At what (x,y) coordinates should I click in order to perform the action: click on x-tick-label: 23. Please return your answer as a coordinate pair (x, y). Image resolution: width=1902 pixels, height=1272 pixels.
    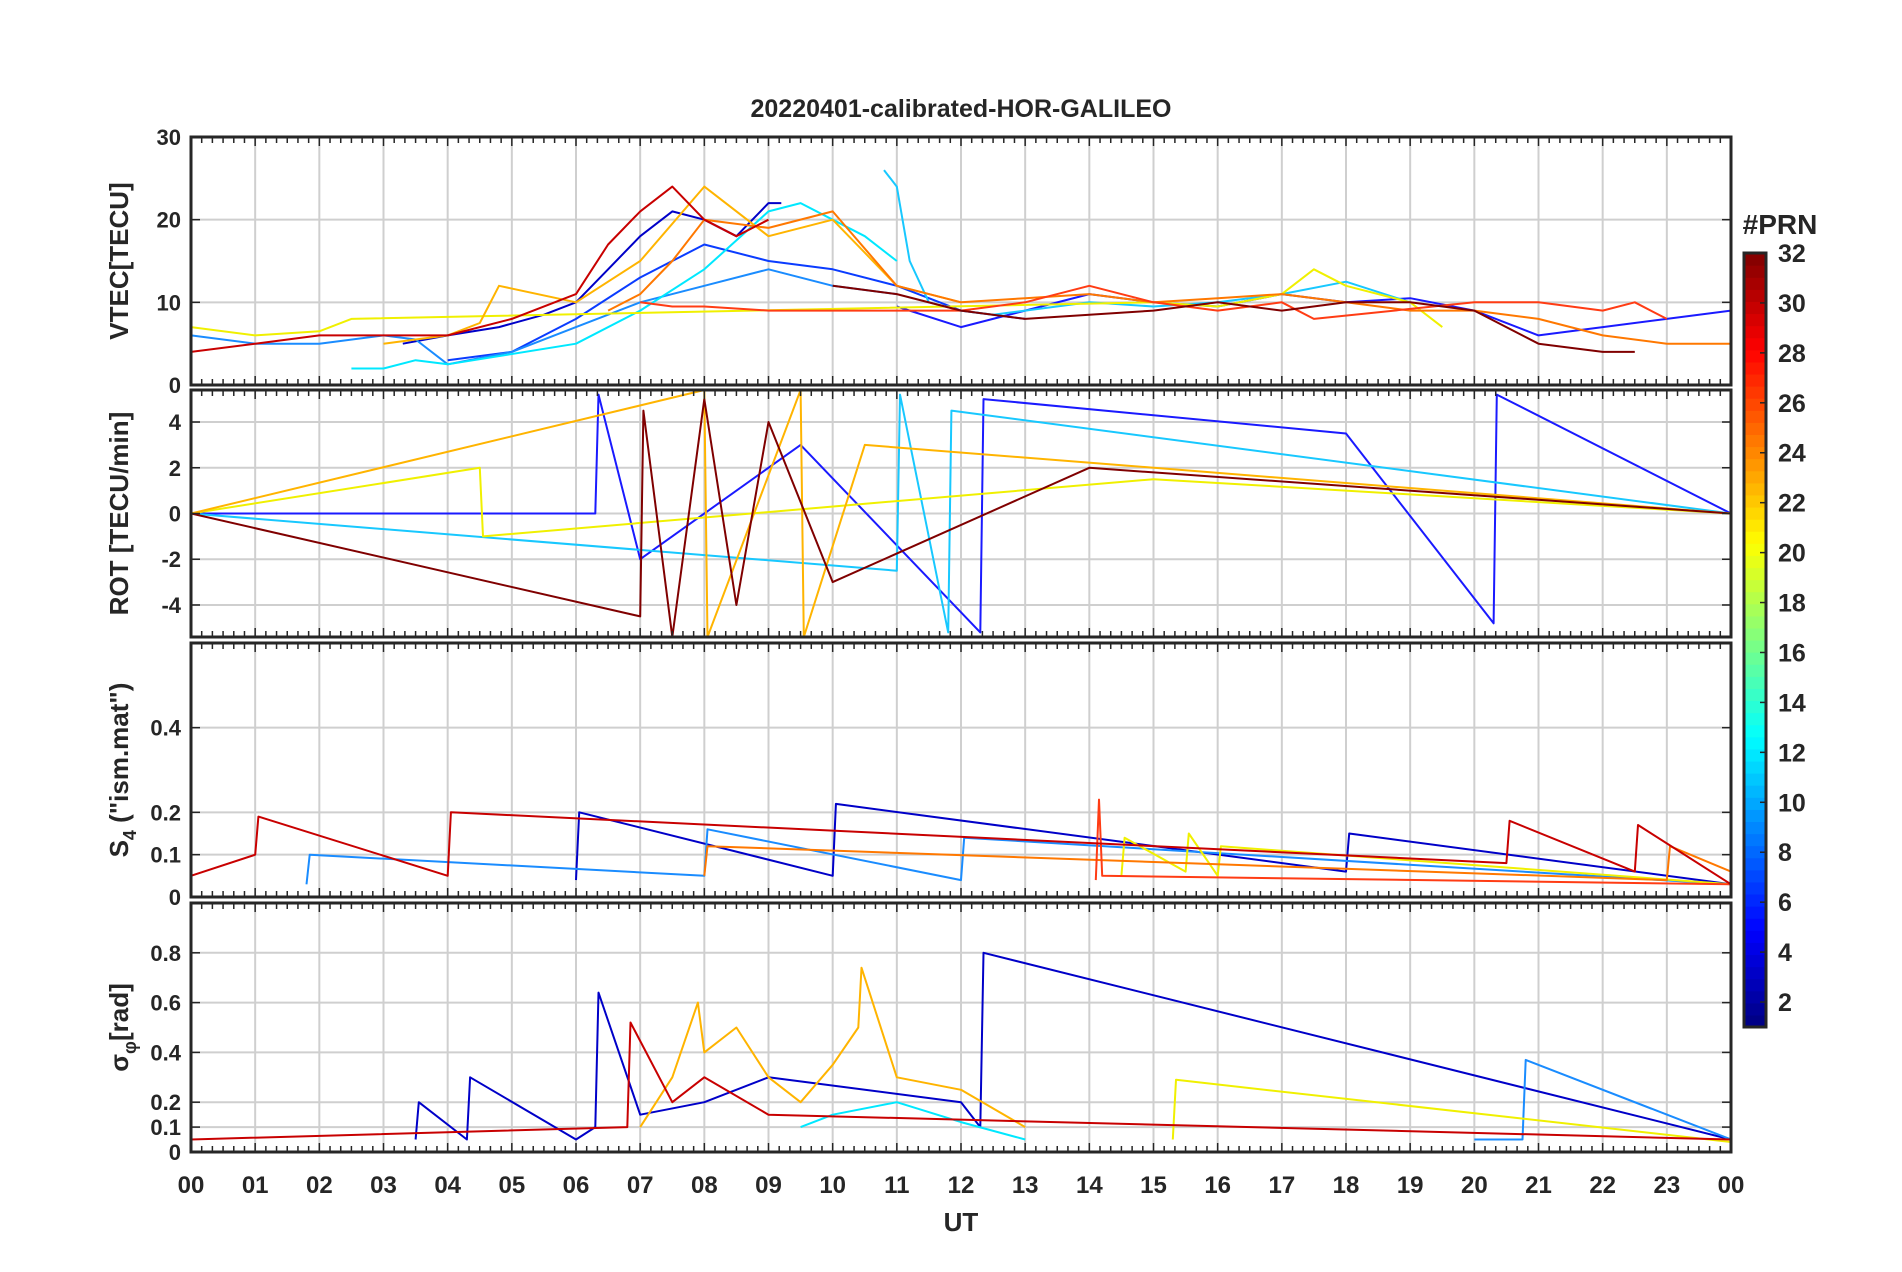
    Looking at the image, I should click on (1666, 1185).